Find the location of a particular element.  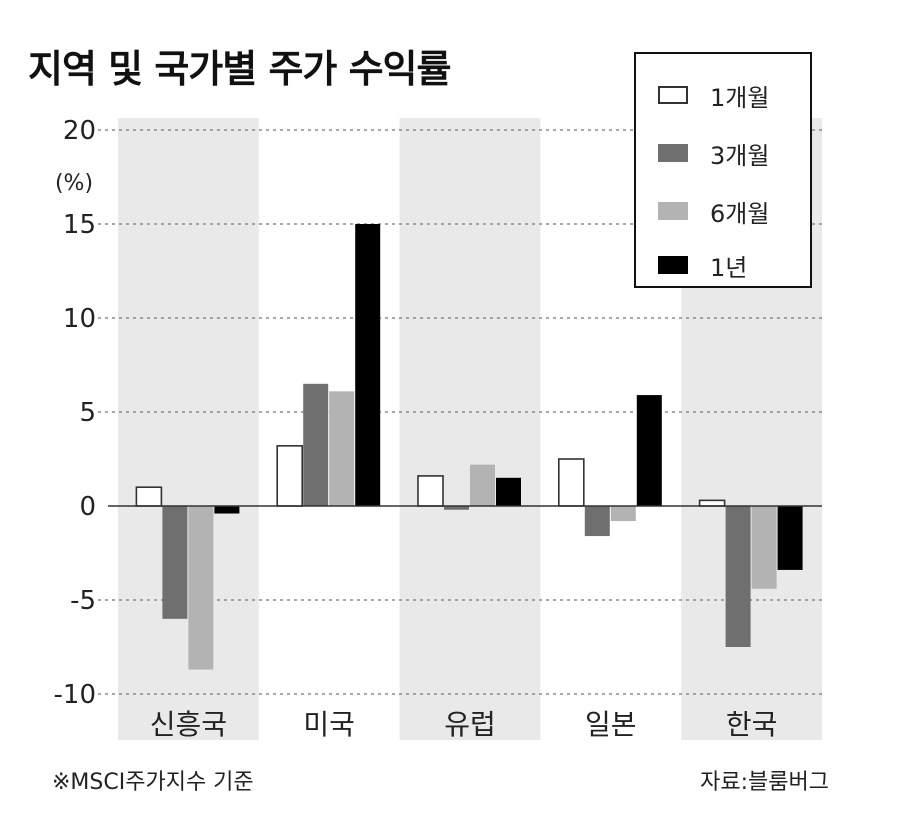

y-tick-label: 5 is located at coordinates (87, 413).